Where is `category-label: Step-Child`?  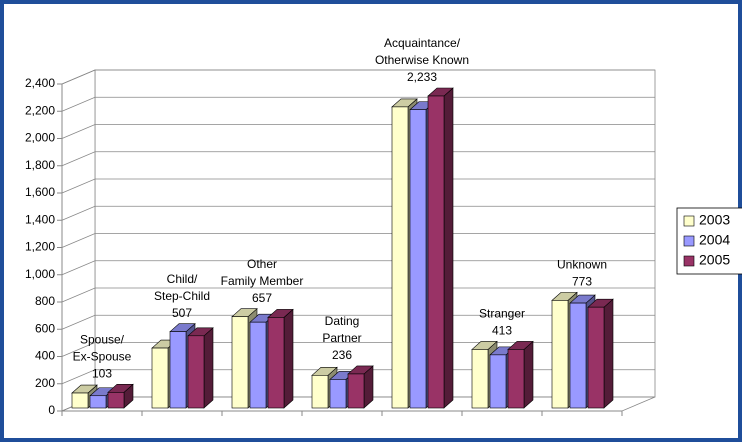
category-label: Step-Child is located at coordinates (182, 296).